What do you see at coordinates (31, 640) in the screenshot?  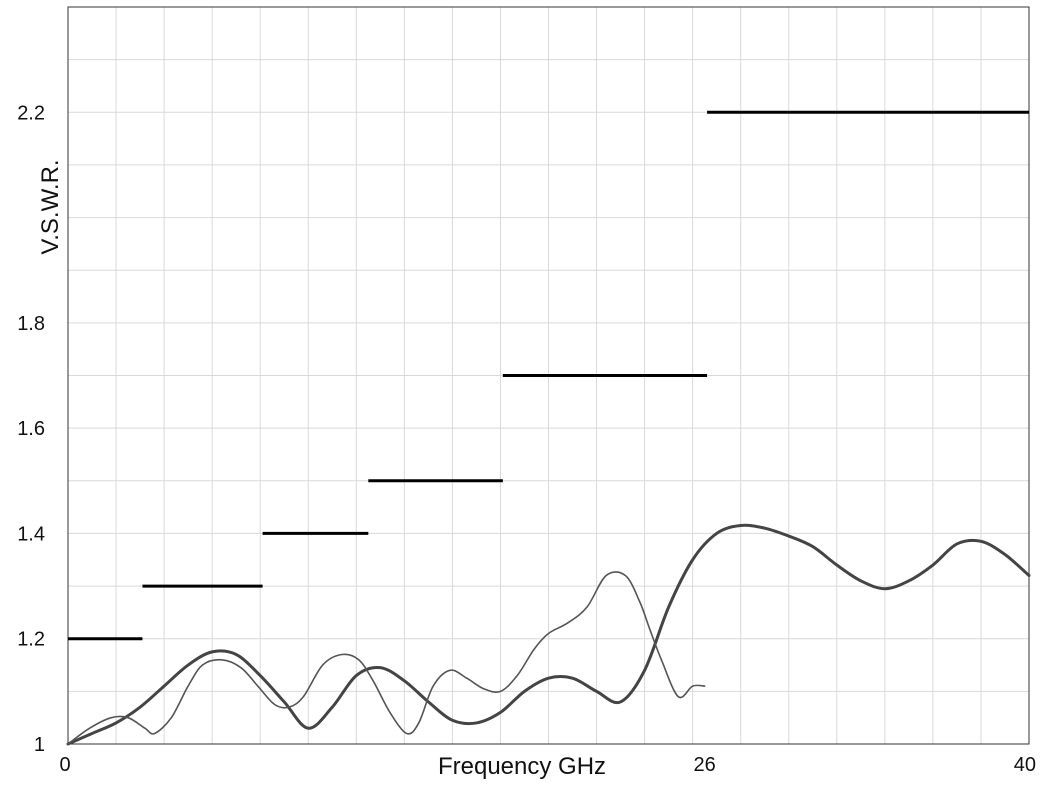 I see `y-tick-label: 1.2` at bounding box center [31, 640].